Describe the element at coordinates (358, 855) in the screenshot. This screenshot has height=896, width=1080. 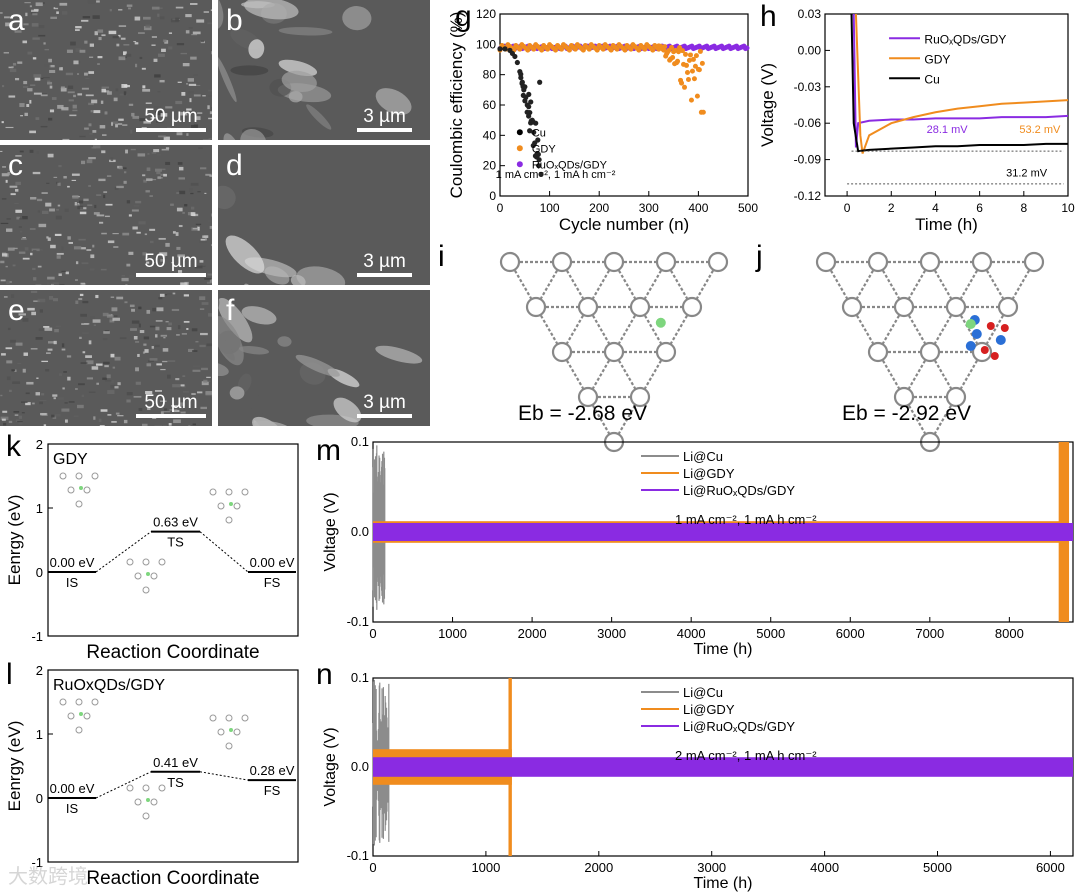
I see `y-tick-label: -0.1` at that location.